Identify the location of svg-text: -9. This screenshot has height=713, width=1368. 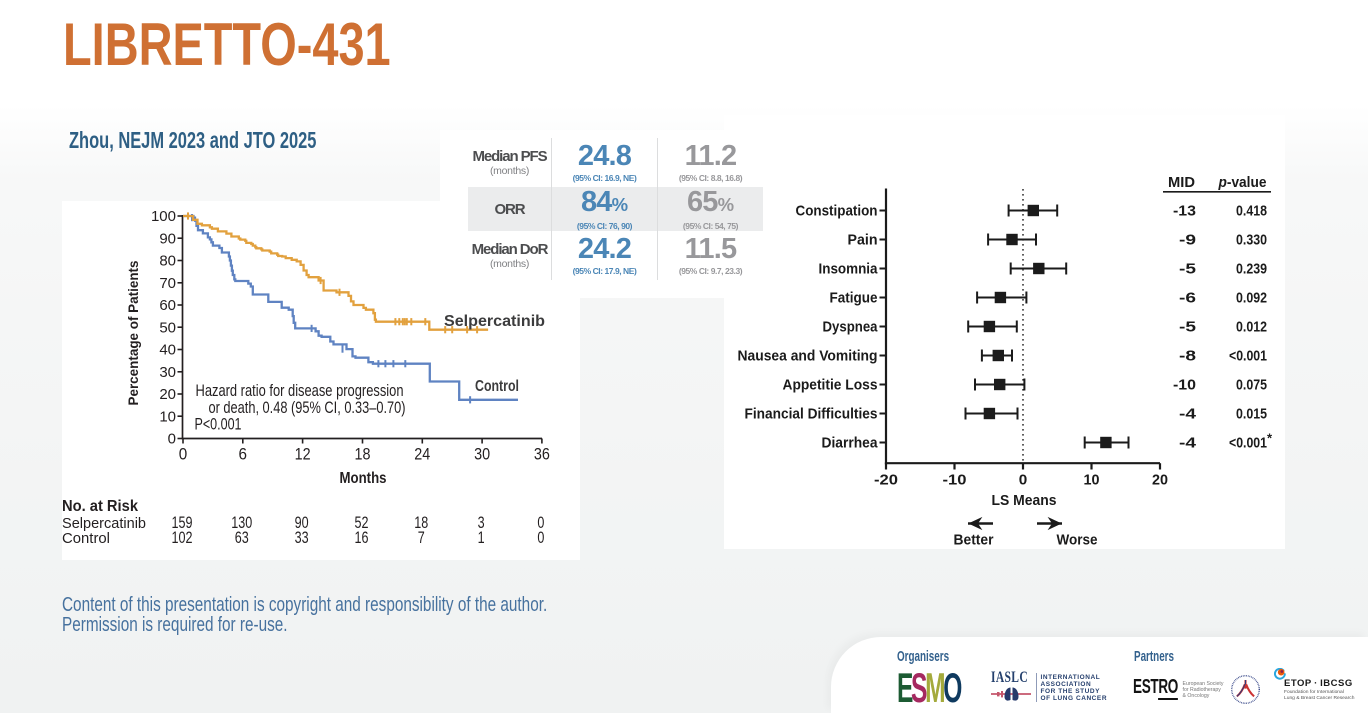
(1187, 240).